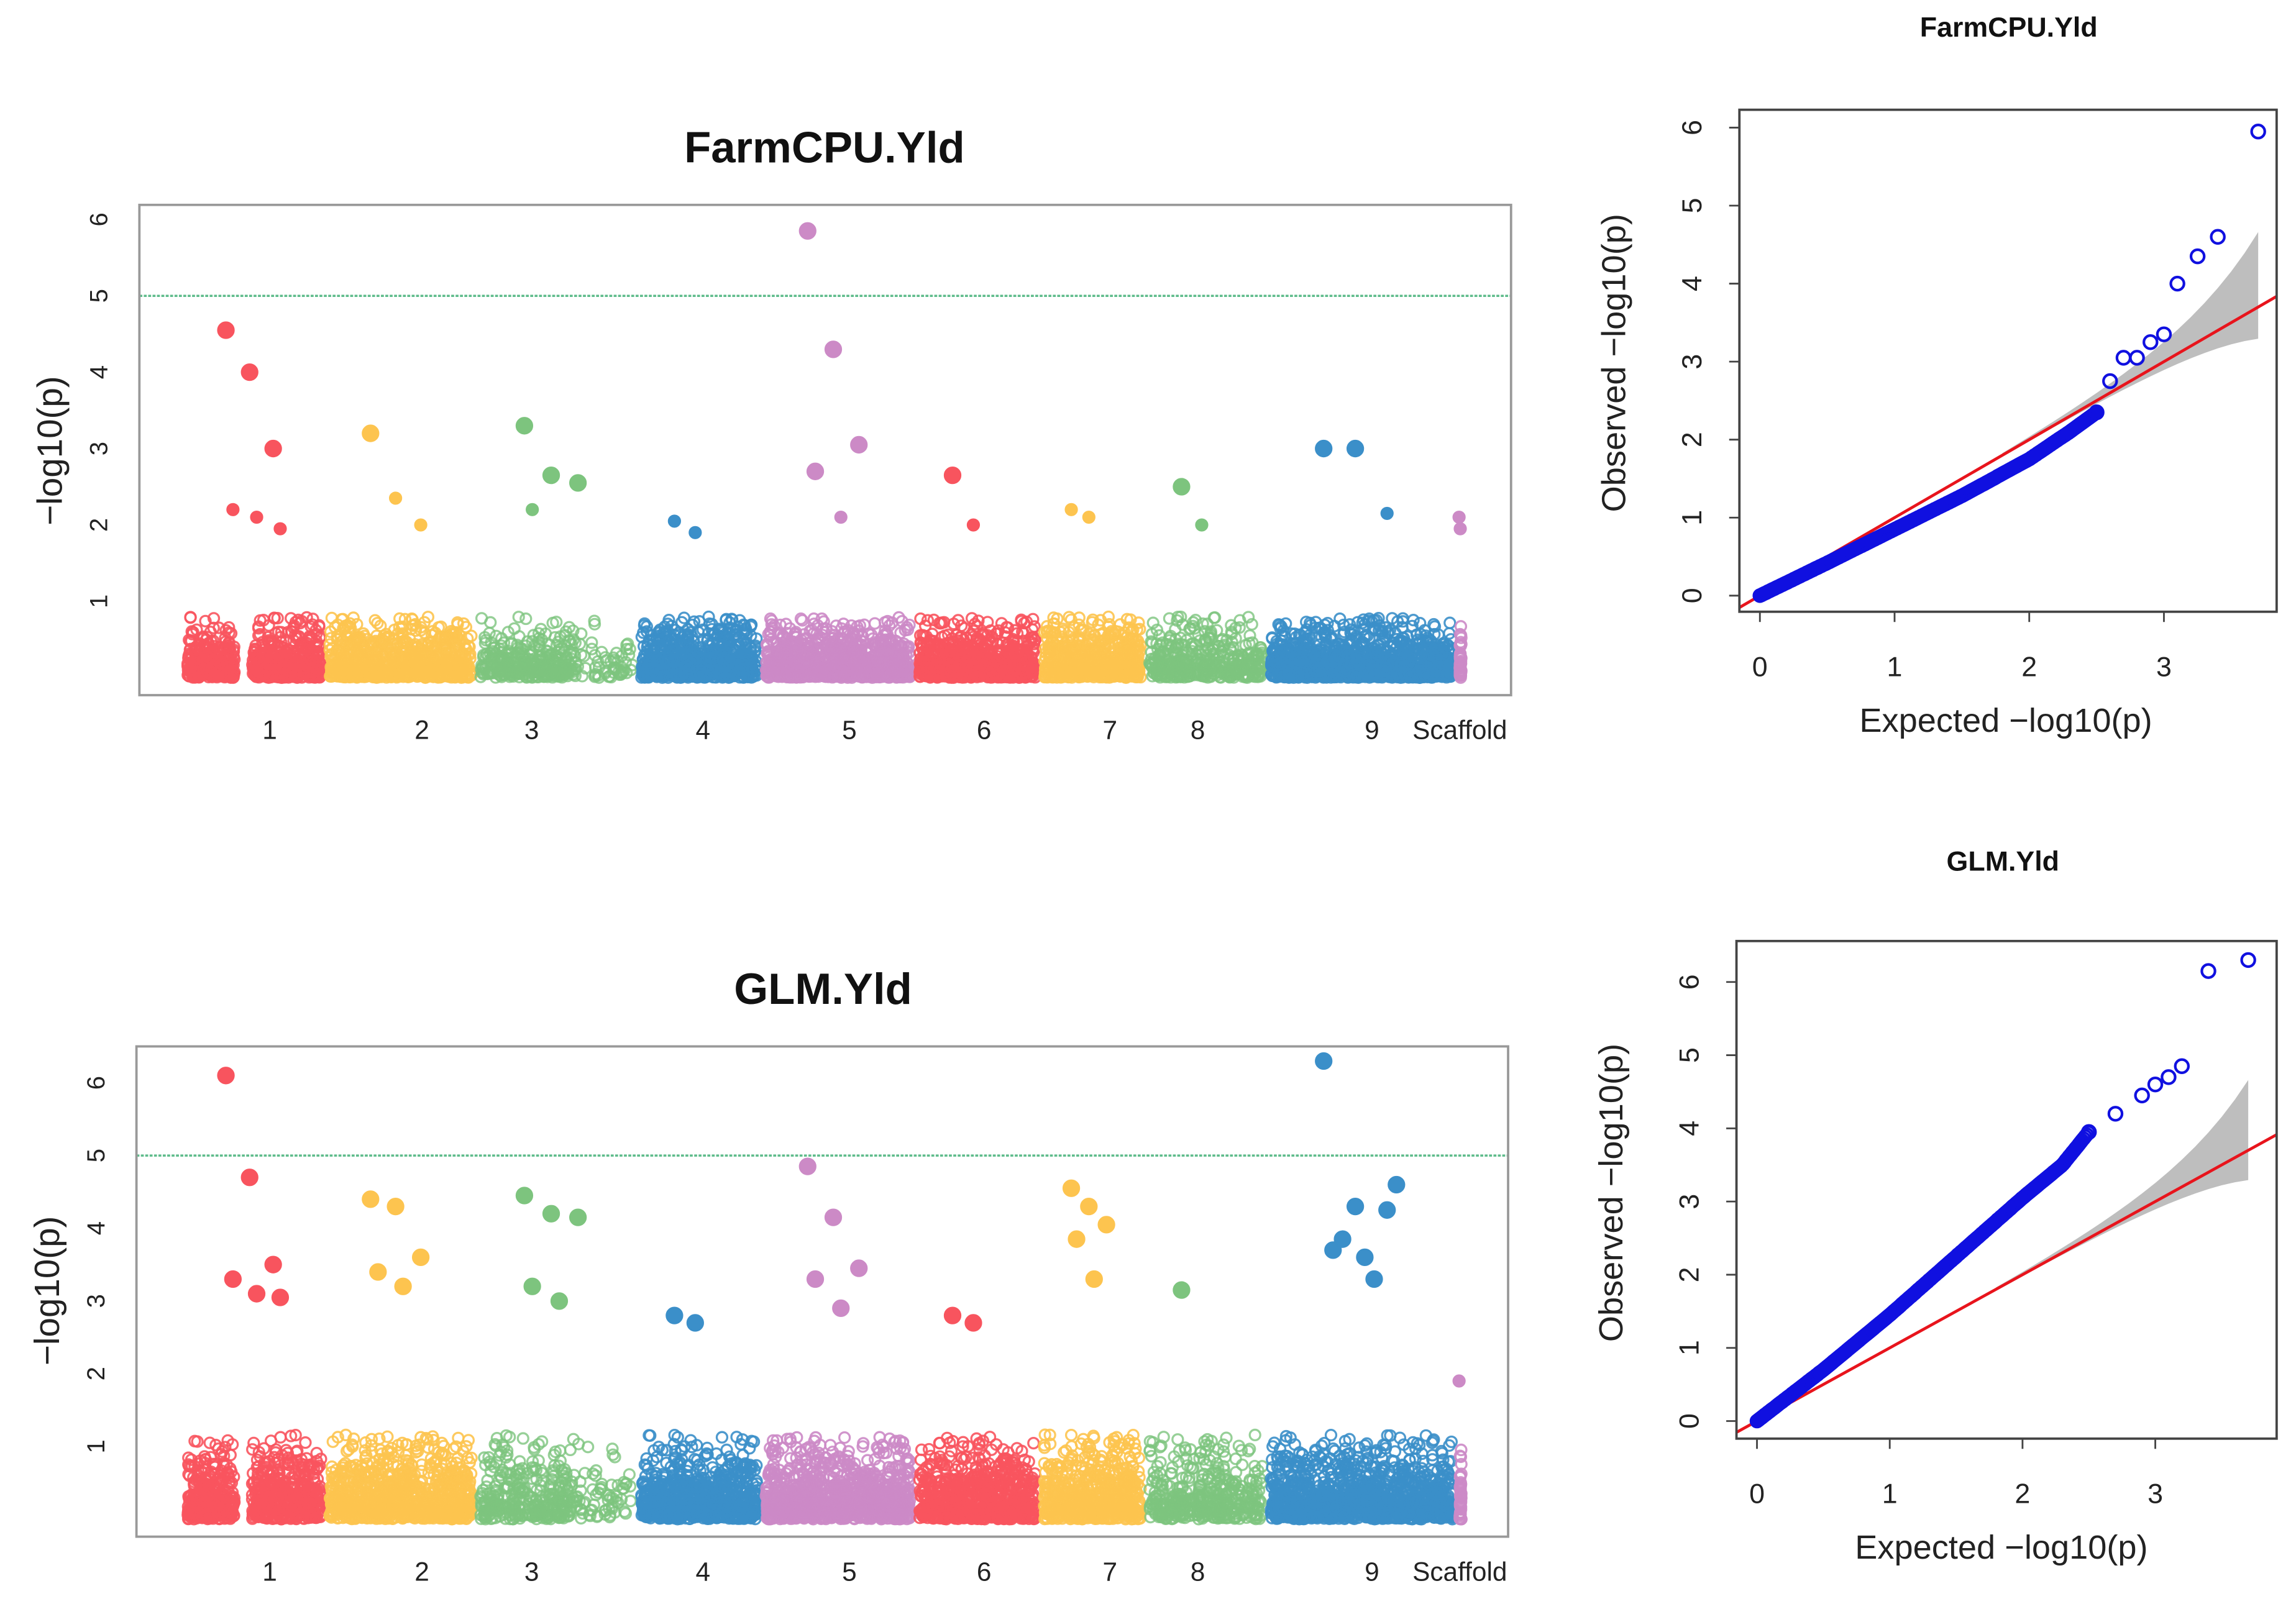 This screenshot has height=1604, width=2296. I want to click on manhattan-farmcpu-ylabel: −log10(p), so click(49, 450).